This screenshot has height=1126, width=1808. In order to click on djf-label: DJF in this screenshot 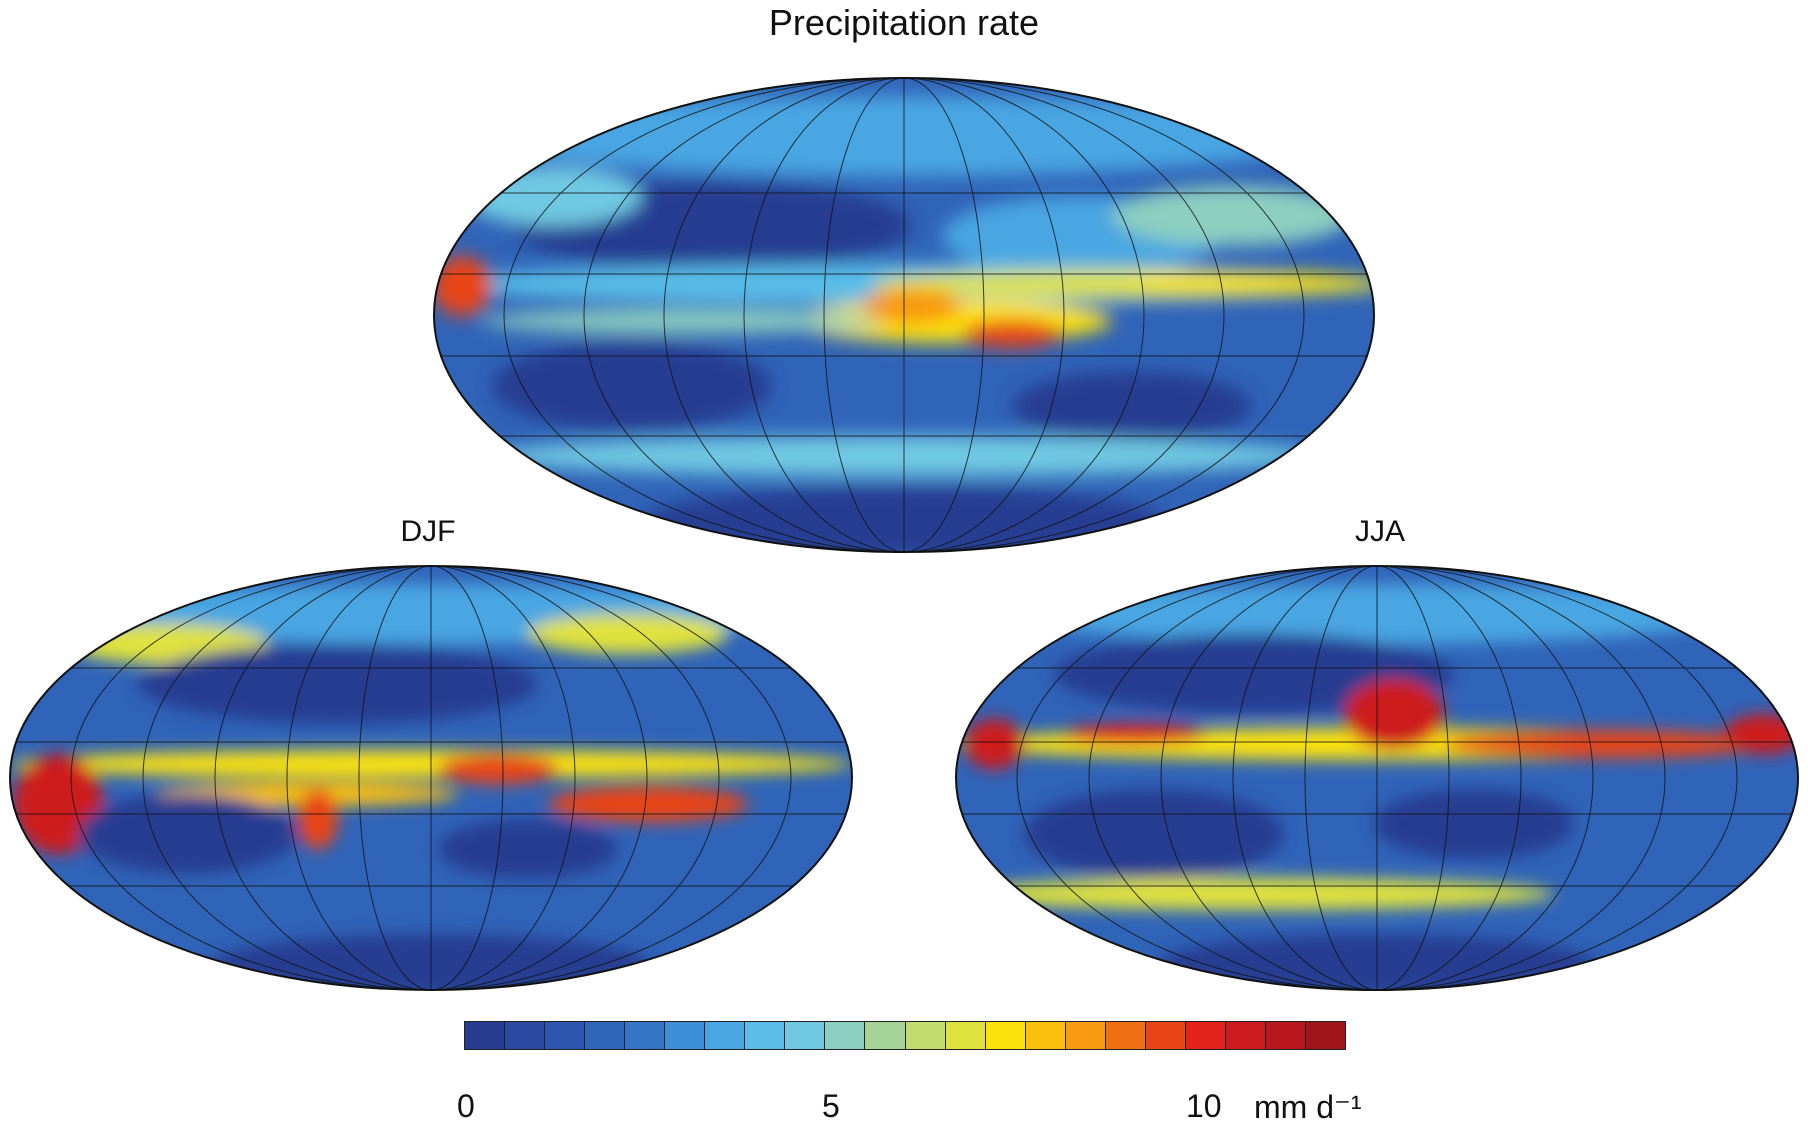, I will do `click(428, 531)`.